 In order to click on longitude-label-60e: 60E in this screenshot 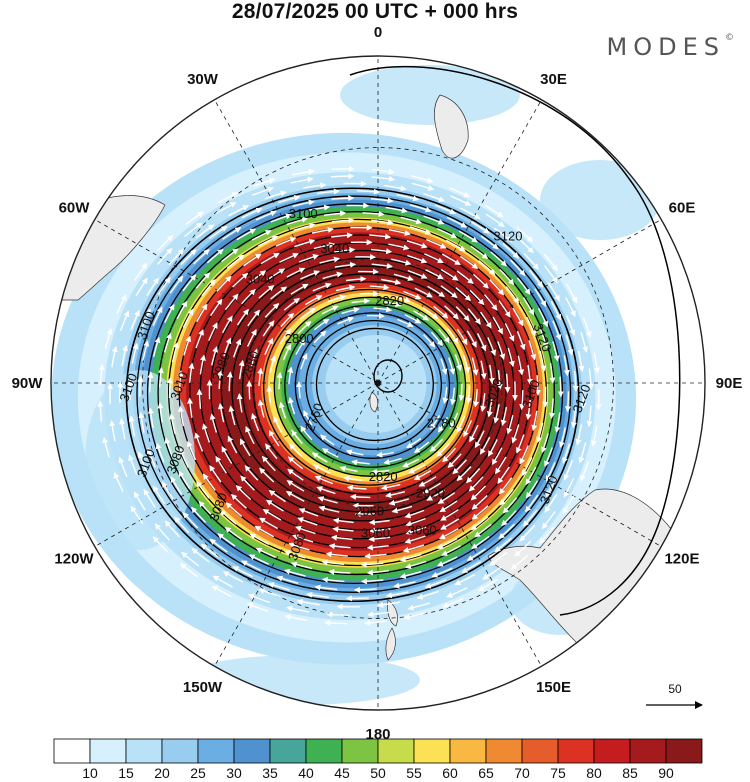, I will do `click(682, 208)`.